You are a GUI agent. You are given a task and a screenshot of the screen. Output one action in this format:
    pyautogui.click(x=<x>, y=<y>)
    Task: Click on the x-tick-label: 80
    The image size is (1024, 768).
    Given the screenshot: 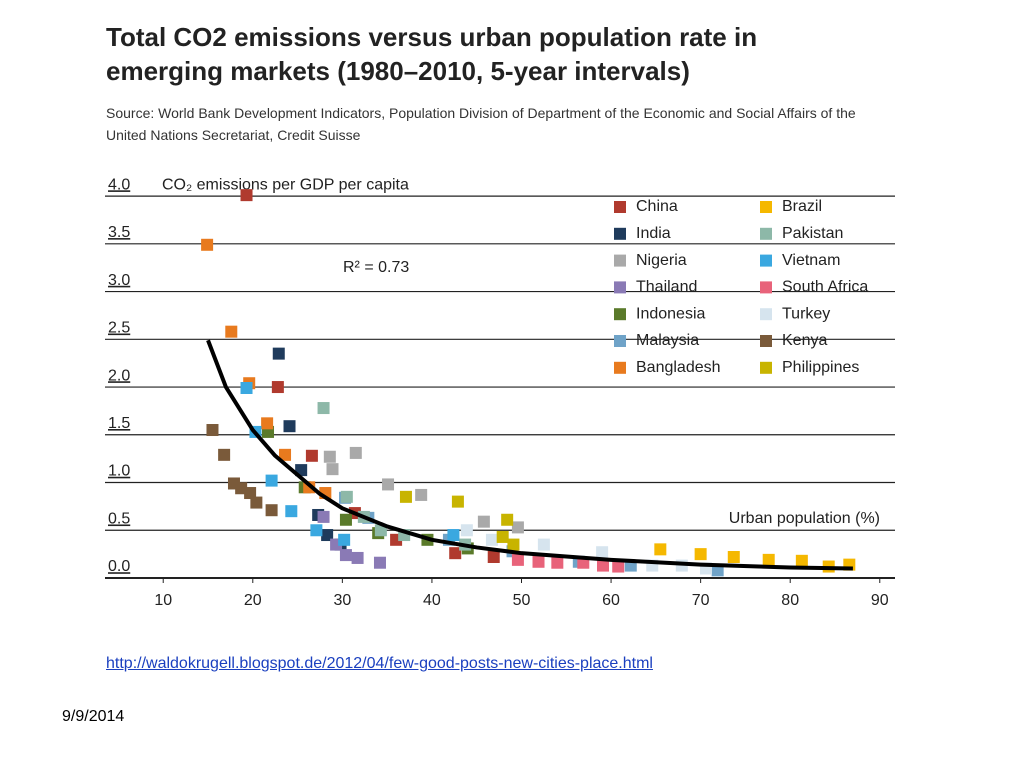 What is the action you would take?
    pyautogui.click(x=790, y=600)
    